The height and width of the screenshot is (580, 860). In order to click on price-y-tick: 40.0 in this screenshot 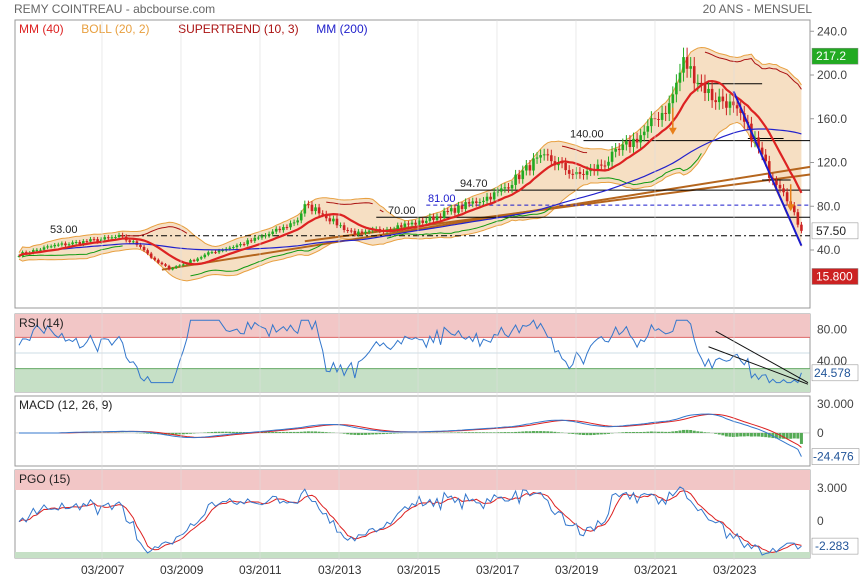, I will do `click(829, 250)`.